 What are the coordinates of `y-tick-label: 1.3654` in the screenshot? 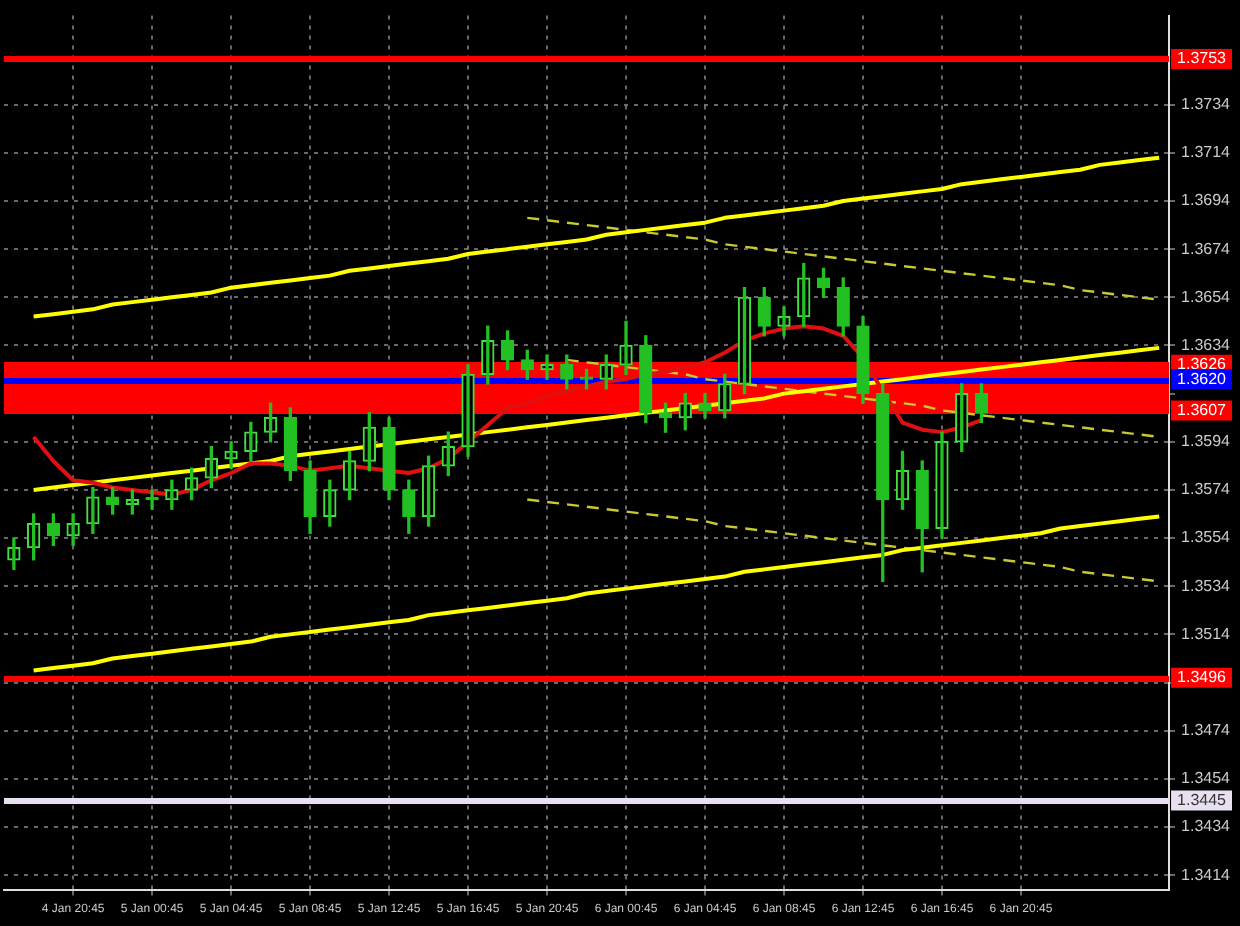 It's located at (1206, 296).